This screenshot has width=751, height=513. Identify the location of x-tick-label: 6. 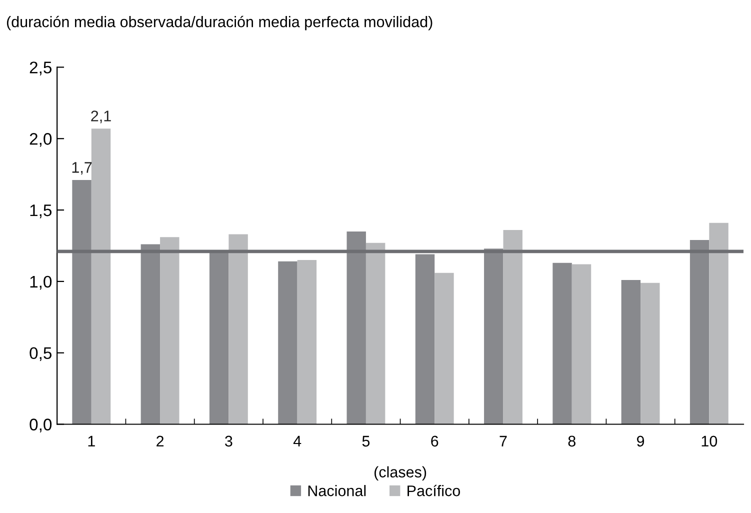
(434, 441).